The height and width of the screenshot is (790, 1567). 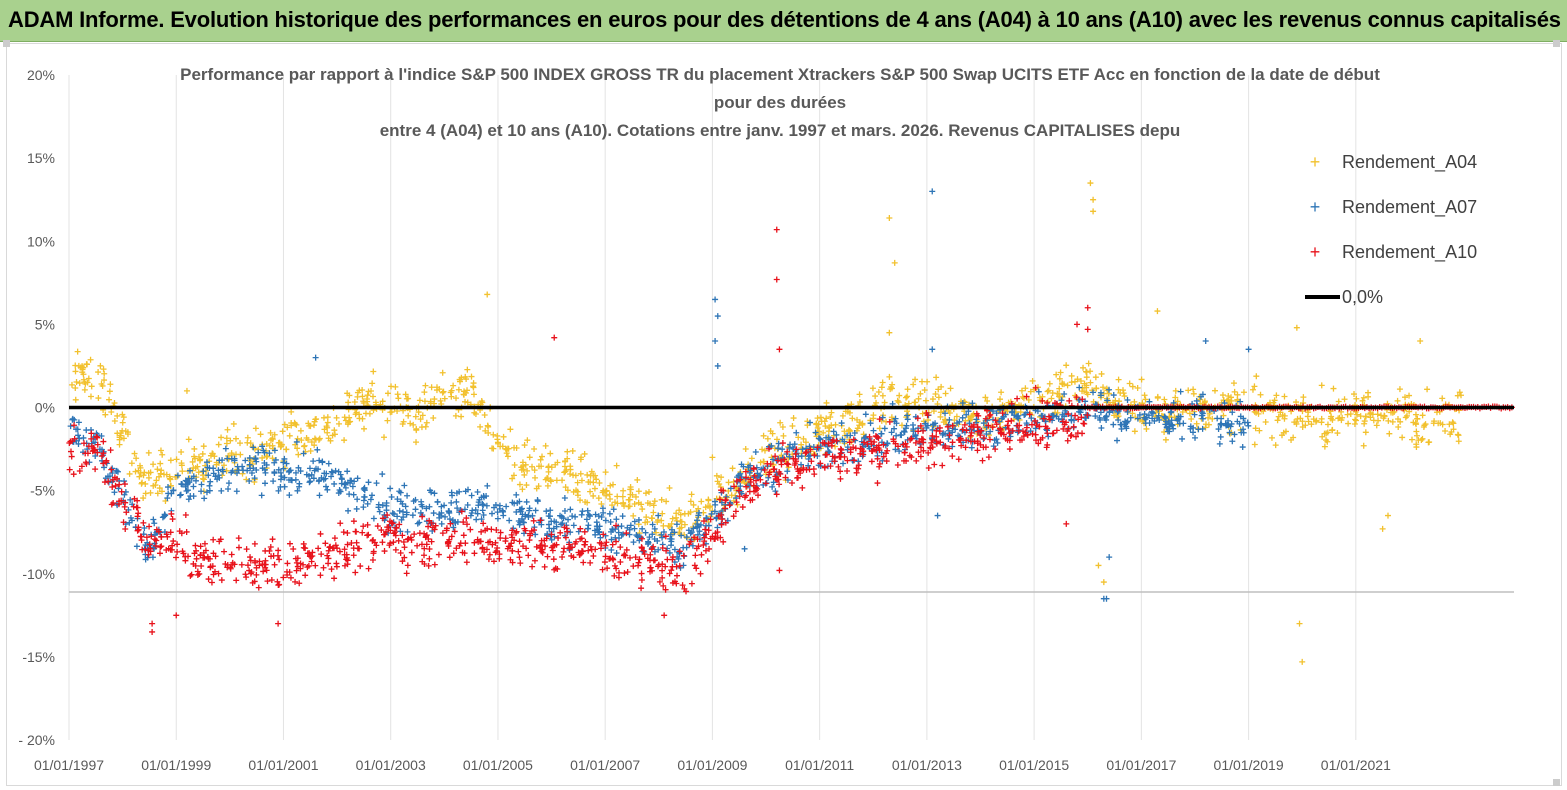 What do you see at coordinates (278, 623) in the screenshot?
I see `point-a10-outlier` at bounding box center [278, 623].